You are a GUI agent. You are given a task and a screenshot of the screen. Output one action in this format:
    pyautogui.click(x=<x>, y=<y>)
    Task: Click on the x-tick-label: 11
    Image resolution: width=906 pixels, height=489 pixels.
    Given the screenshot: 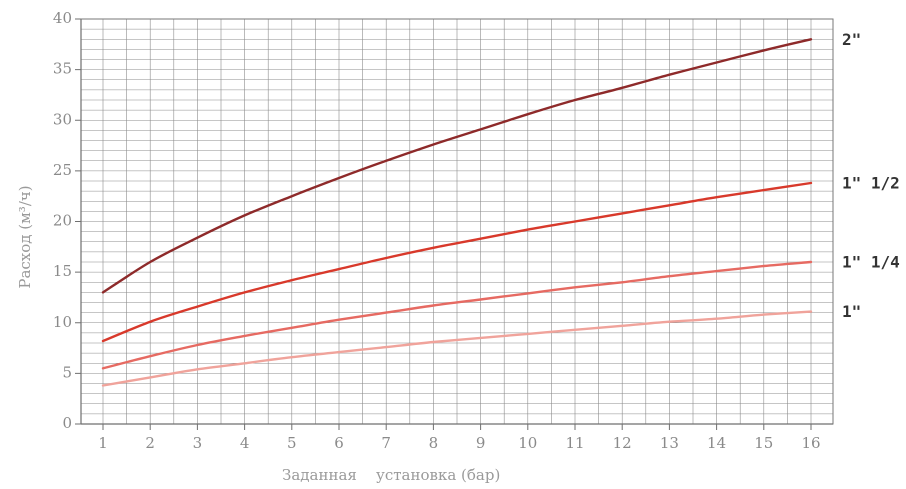 What is the action you would take?
    pyautogui.click(x=574, y=443)
    